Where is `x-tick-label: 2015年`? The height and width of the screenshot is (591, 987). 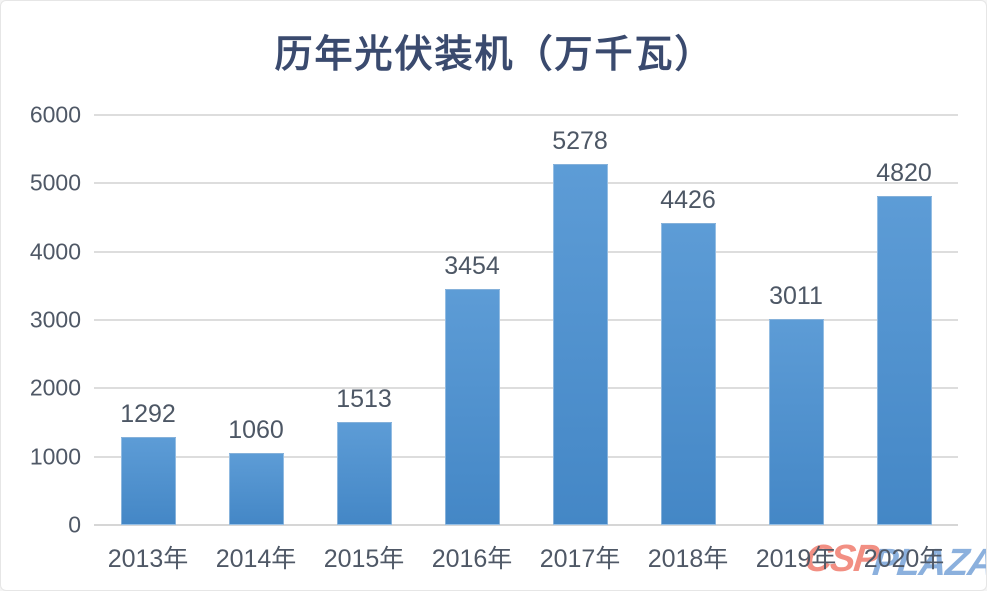 x-tick-label: 2015年 is located at coordinates (364, 559).